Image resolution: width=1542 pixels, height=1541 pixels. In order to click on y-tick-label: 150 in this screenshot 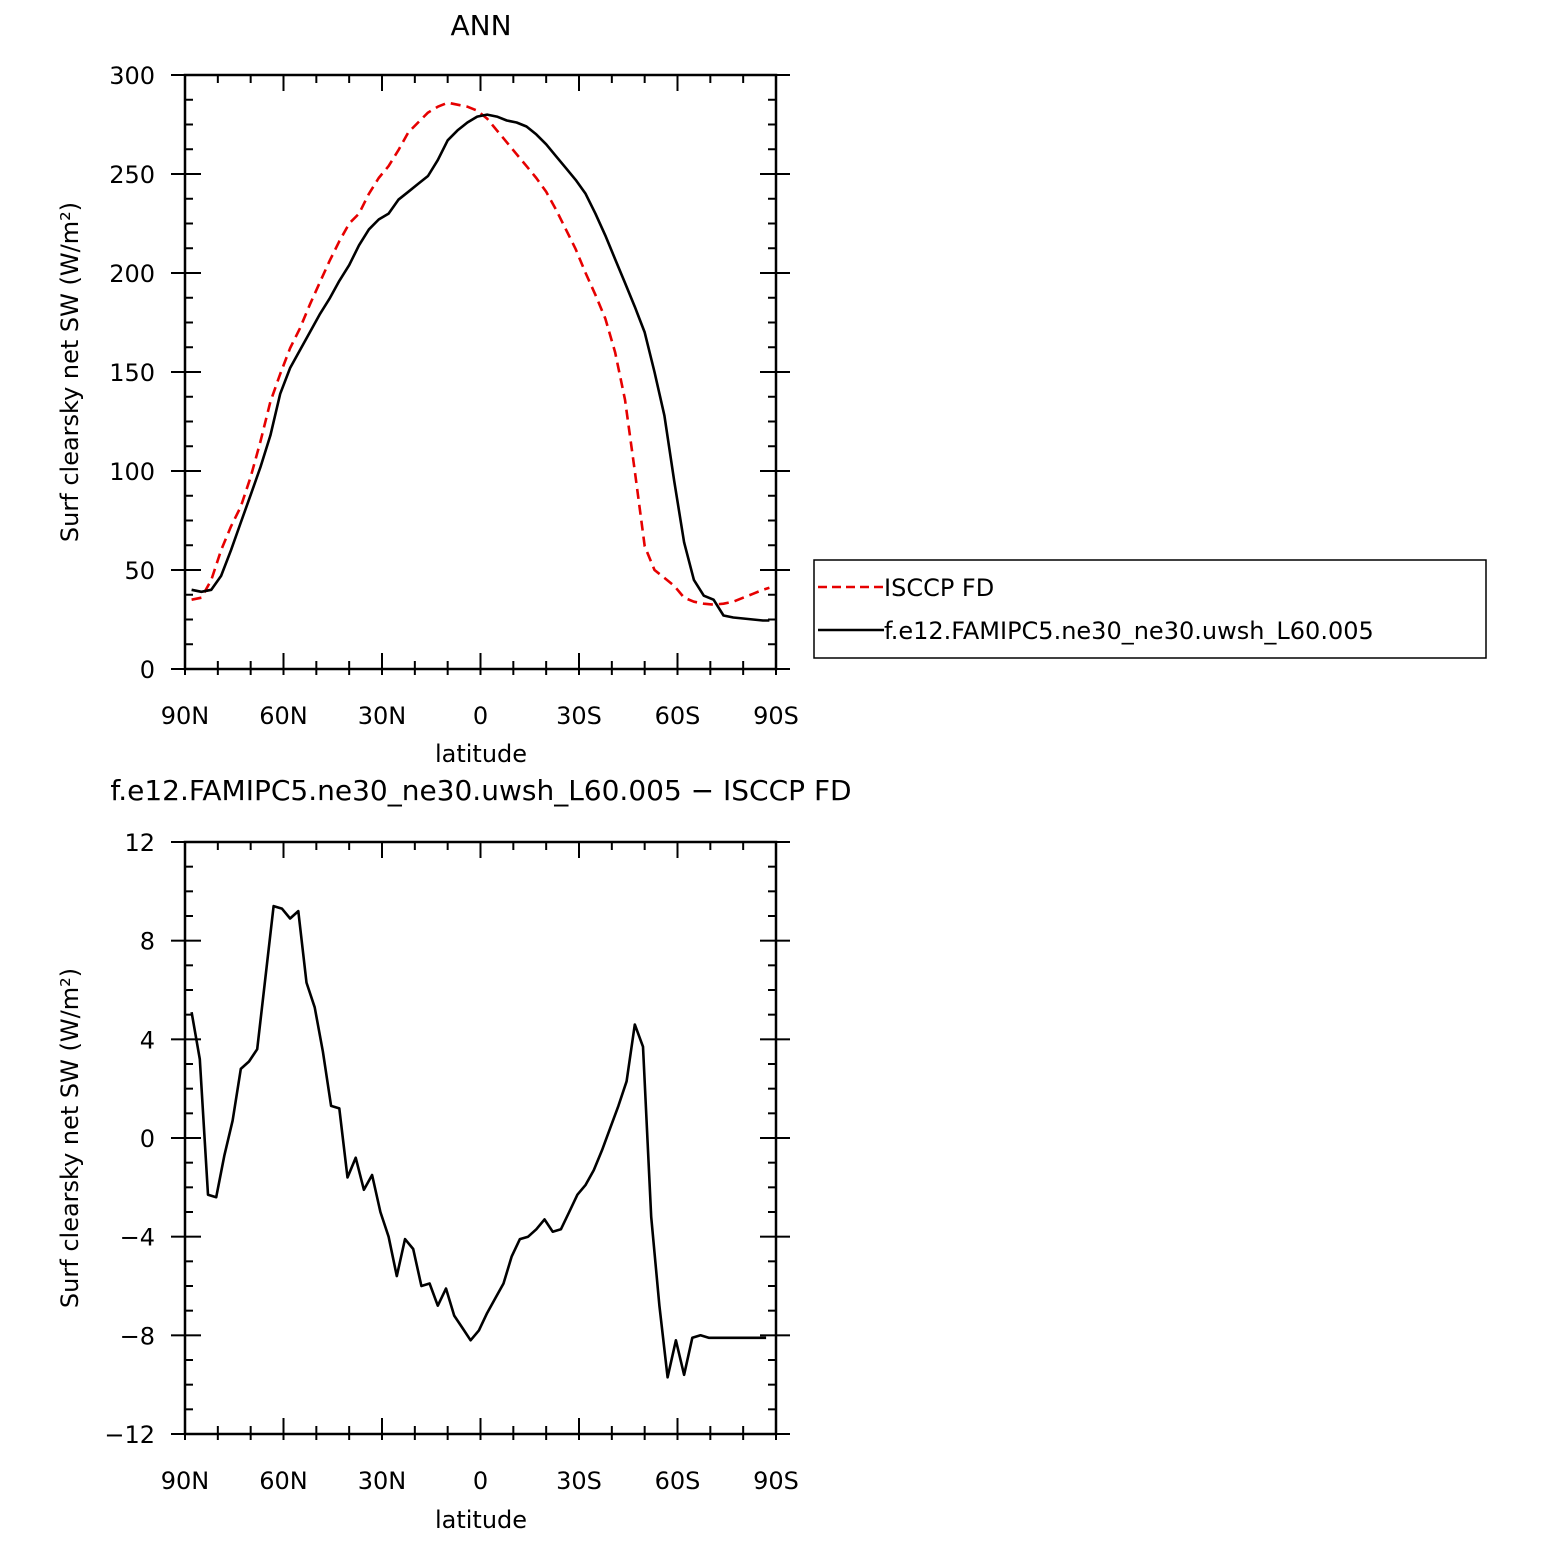, I will do `click(132, 373)`.